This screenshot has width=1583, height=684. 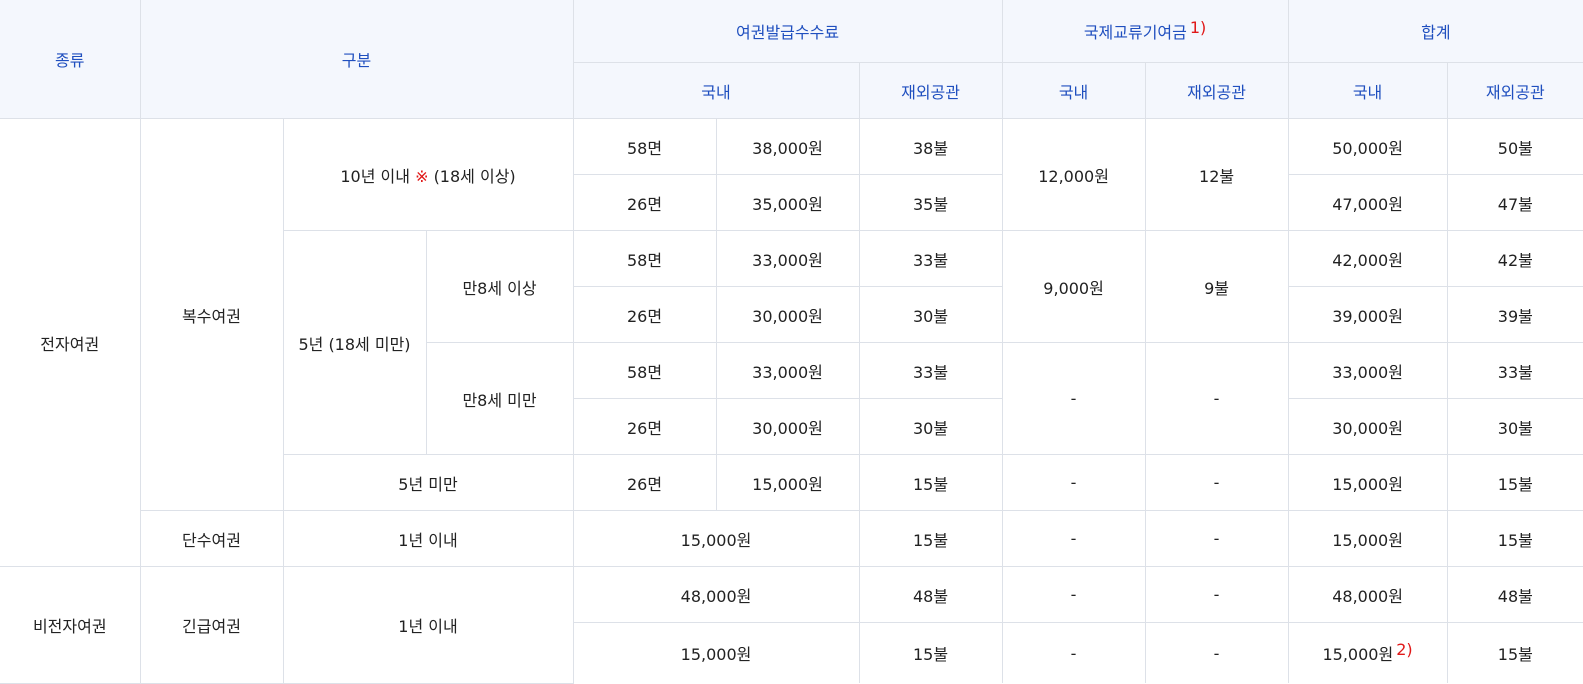 What do you see at coordinates (1358, 654) in the screenshot?
I see `total-domestic-value: 15,000원` at bounding box center [1358, 654].